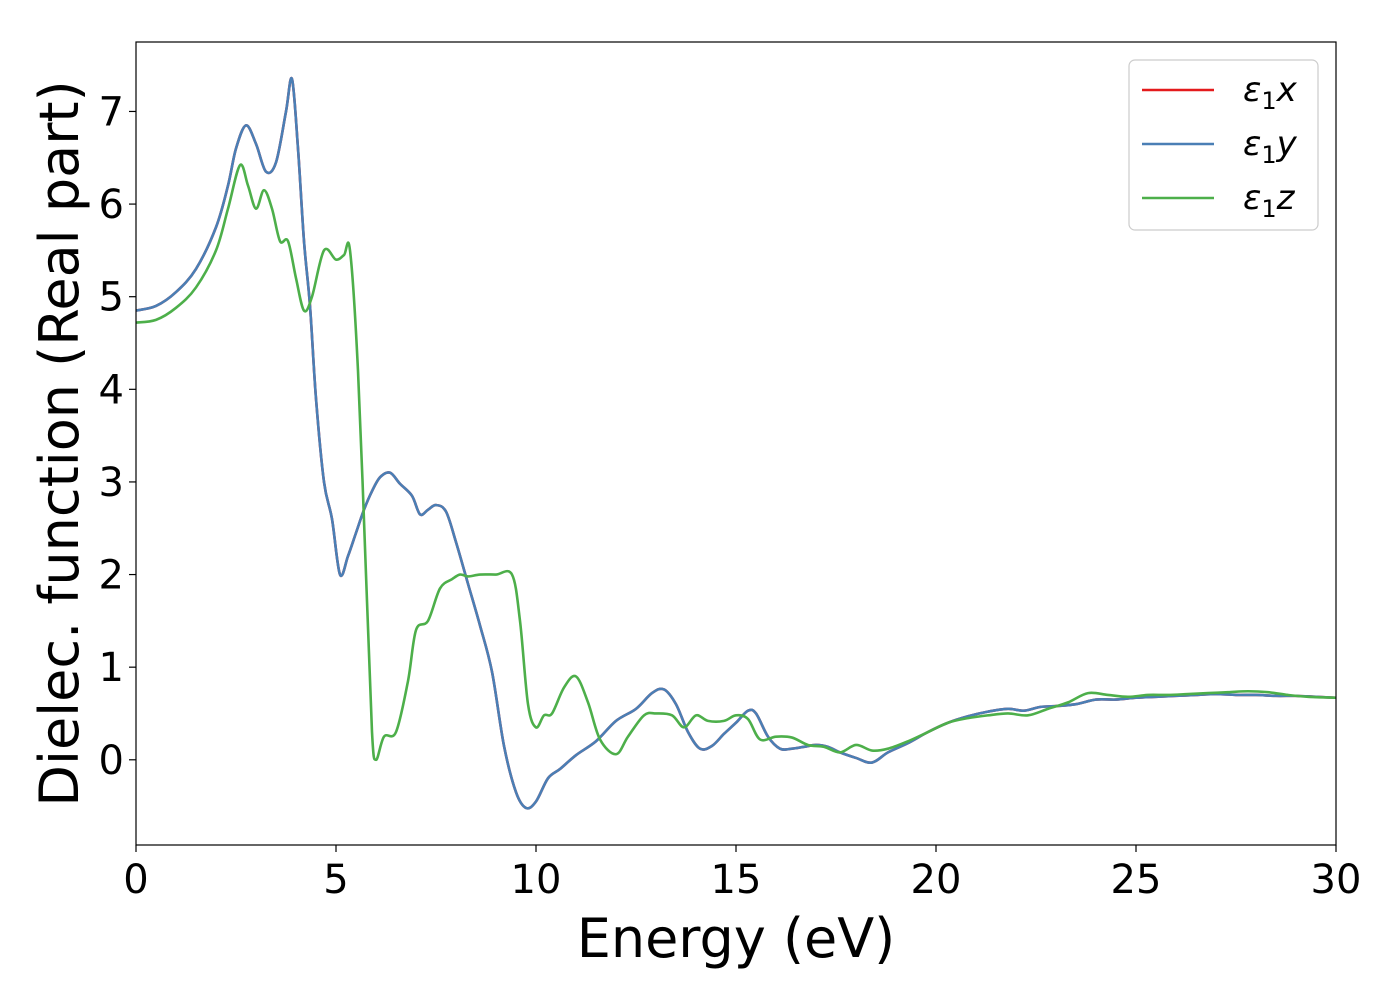 Image resolution: width=1400 pixels, height=1000 pixels. Describe the element at coordinates (111, 112) in the screenshot. I see `y-tick-label: 7` at that location.